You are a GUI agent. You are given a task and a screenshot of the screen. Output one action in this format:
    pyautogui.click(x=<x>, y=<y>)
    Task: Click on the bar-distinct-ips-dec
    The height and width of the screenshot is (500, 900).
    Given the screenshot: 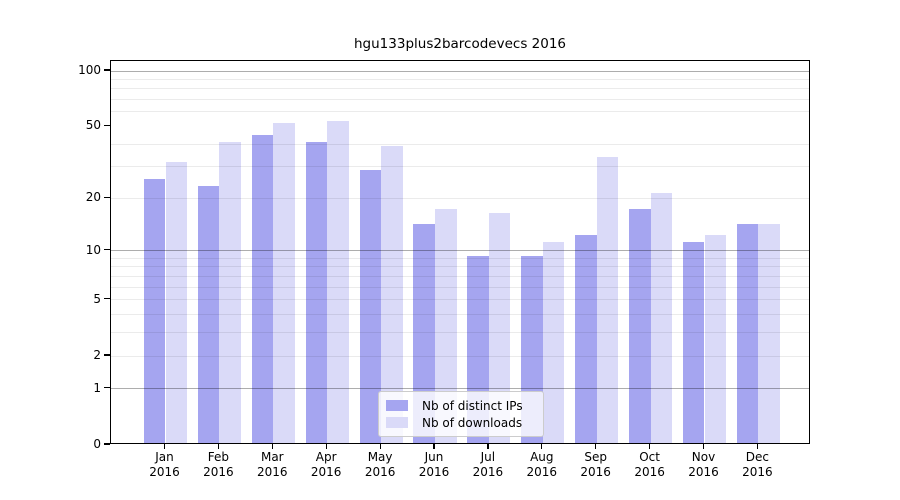 What is the action you would take?
    pyautogui.click(x=747, y=333)
    